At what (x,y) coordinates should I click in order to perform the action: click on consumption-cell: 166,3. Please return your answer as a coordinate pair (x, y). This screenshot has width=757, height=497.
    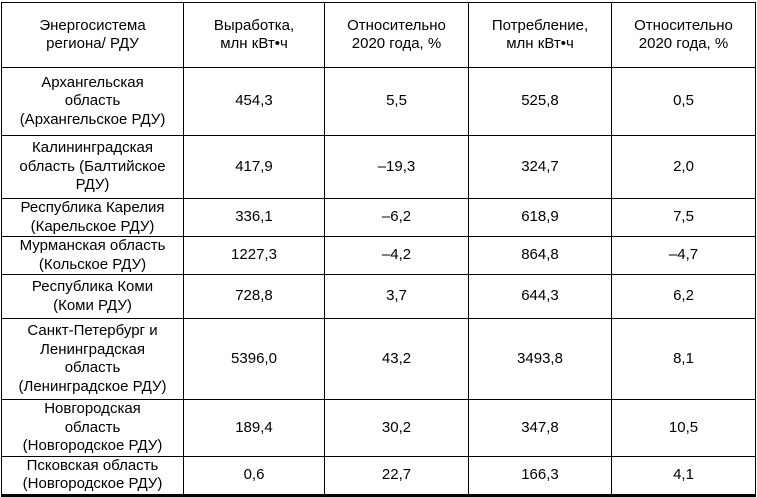
    Looking at the image, I should click on (540, 475).